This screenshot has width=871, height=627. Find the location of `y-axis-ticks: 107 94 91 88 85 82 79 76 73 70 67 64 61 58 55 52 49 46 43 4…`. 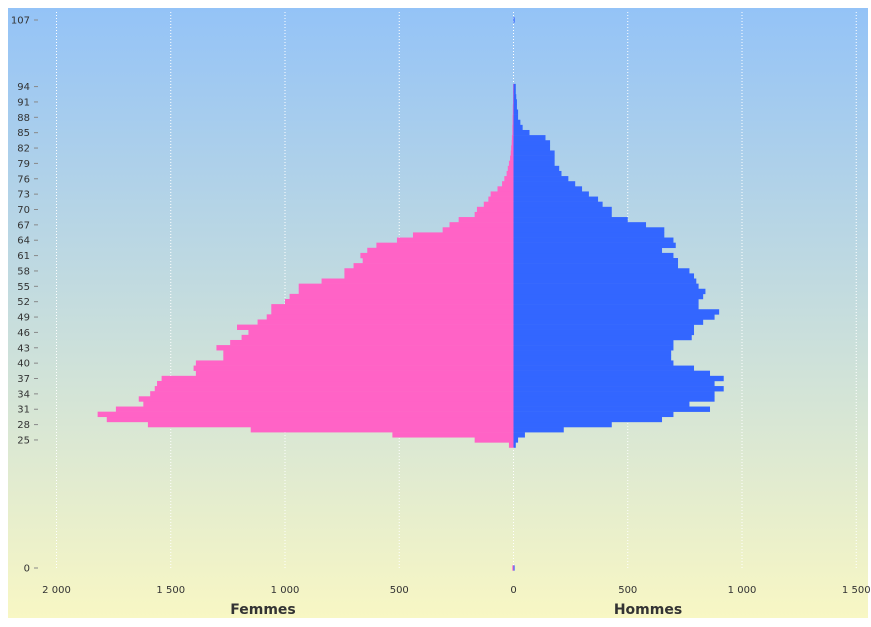

y-axis-ticks: 107 94 91 88 85 82 79 76 73 70 67 64 61 58 55 52 49 46 43 4… is located at coordinates (24, 295).